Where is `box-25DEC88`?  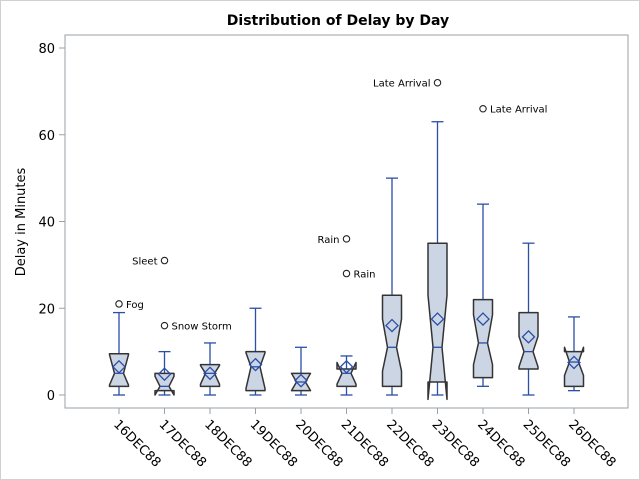
box-25DEC88 is located at coordinates (528, 340).